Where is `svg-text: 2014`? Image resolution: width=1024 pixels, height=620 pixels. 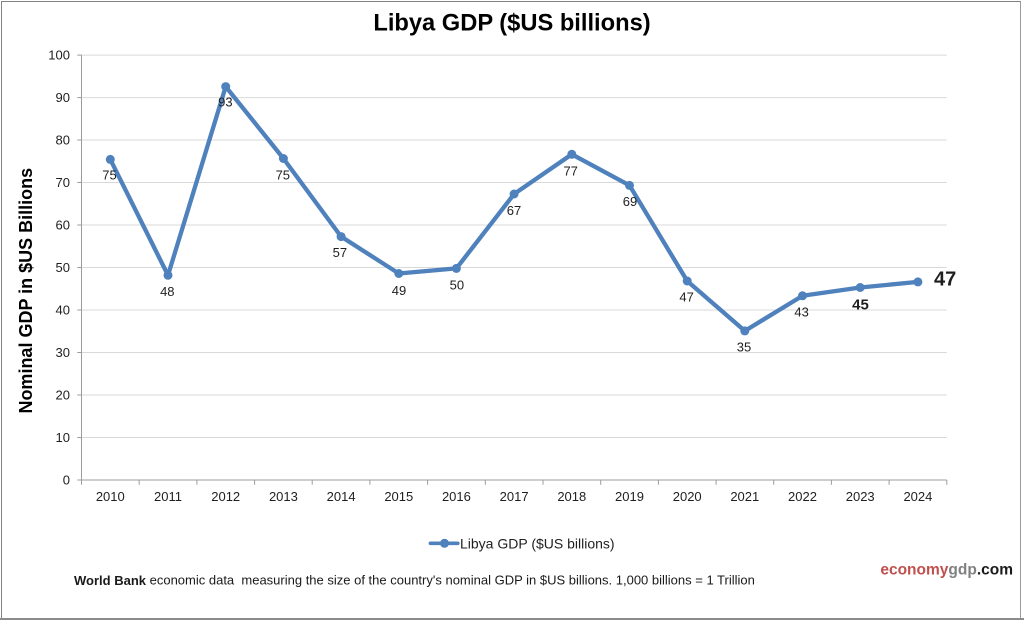 svg-text: 2014 is located at coordinates (341, 496).